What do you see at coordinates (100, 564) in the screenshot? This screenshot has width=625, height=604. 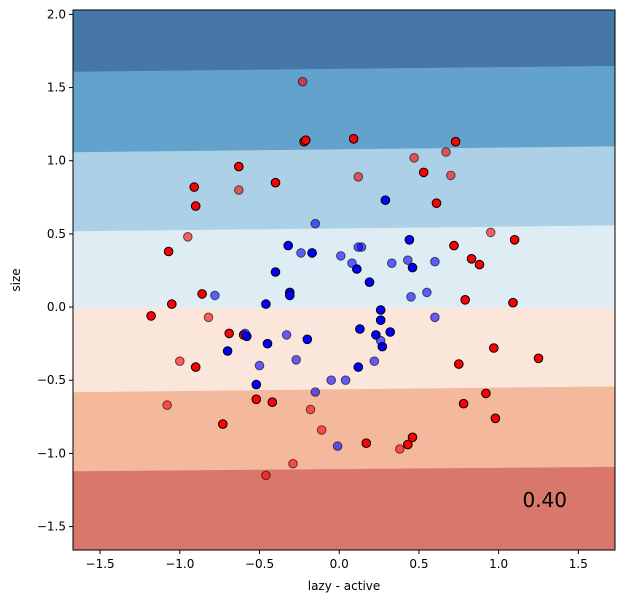 I see `x-tick-label: −1.5` at bounding box center [100, 564].